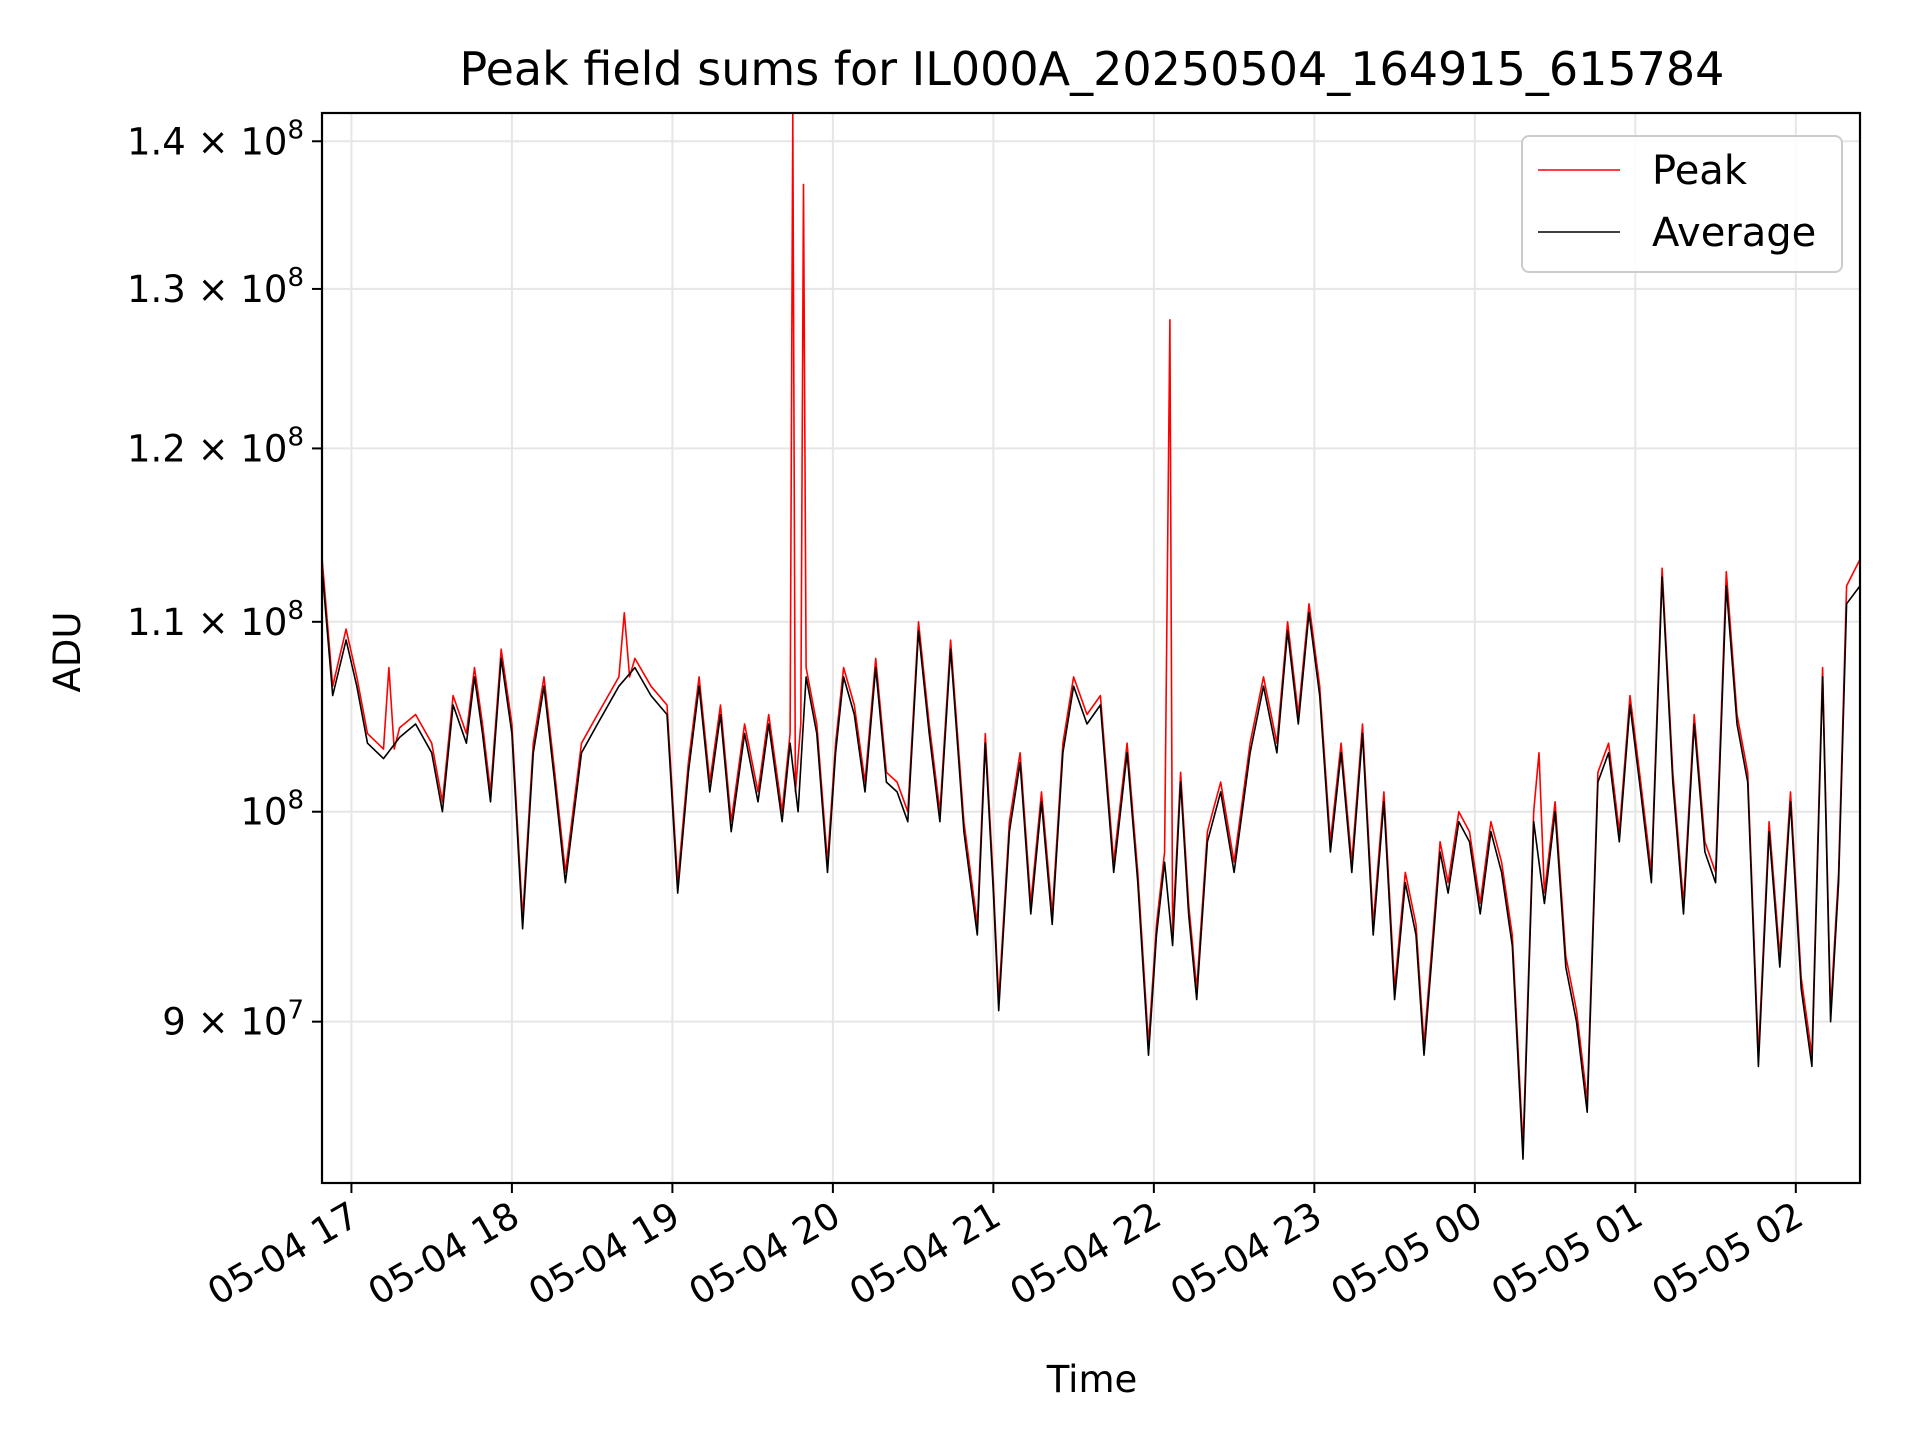 The height and width of the screenshot is (1445, 1920). I want to click on legend-label-peak: Peak, so click(1700, 171).